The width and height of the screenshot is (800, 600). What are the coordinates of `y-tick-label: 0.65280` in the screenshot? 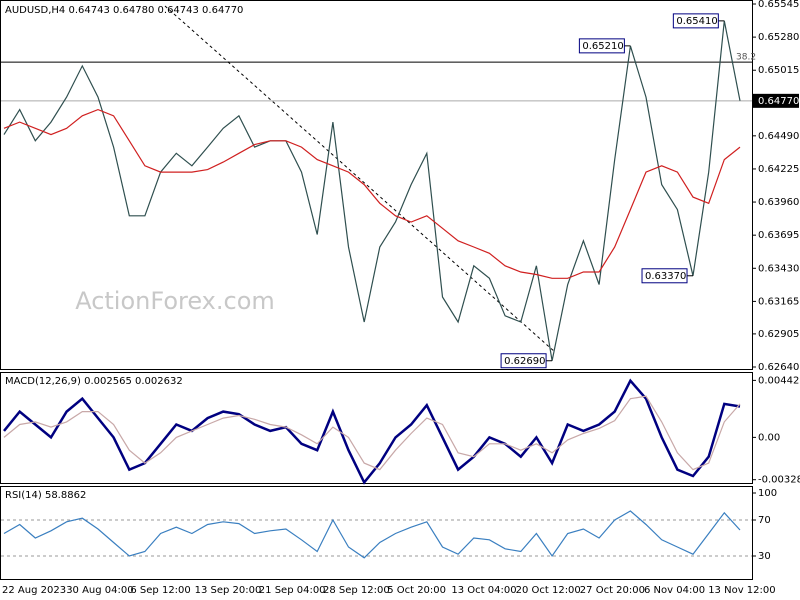 It's located at (778, 37).